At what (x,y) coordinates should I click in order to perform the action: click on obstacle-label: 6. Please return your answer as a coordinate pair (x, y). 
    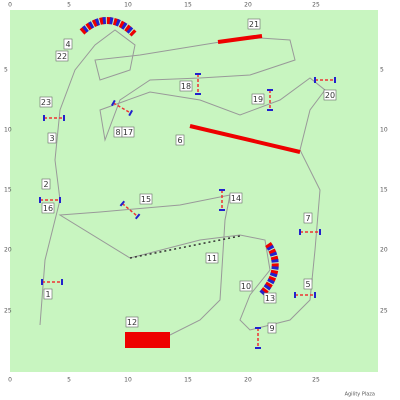
    Looking at the image, I should click on (179, 140).